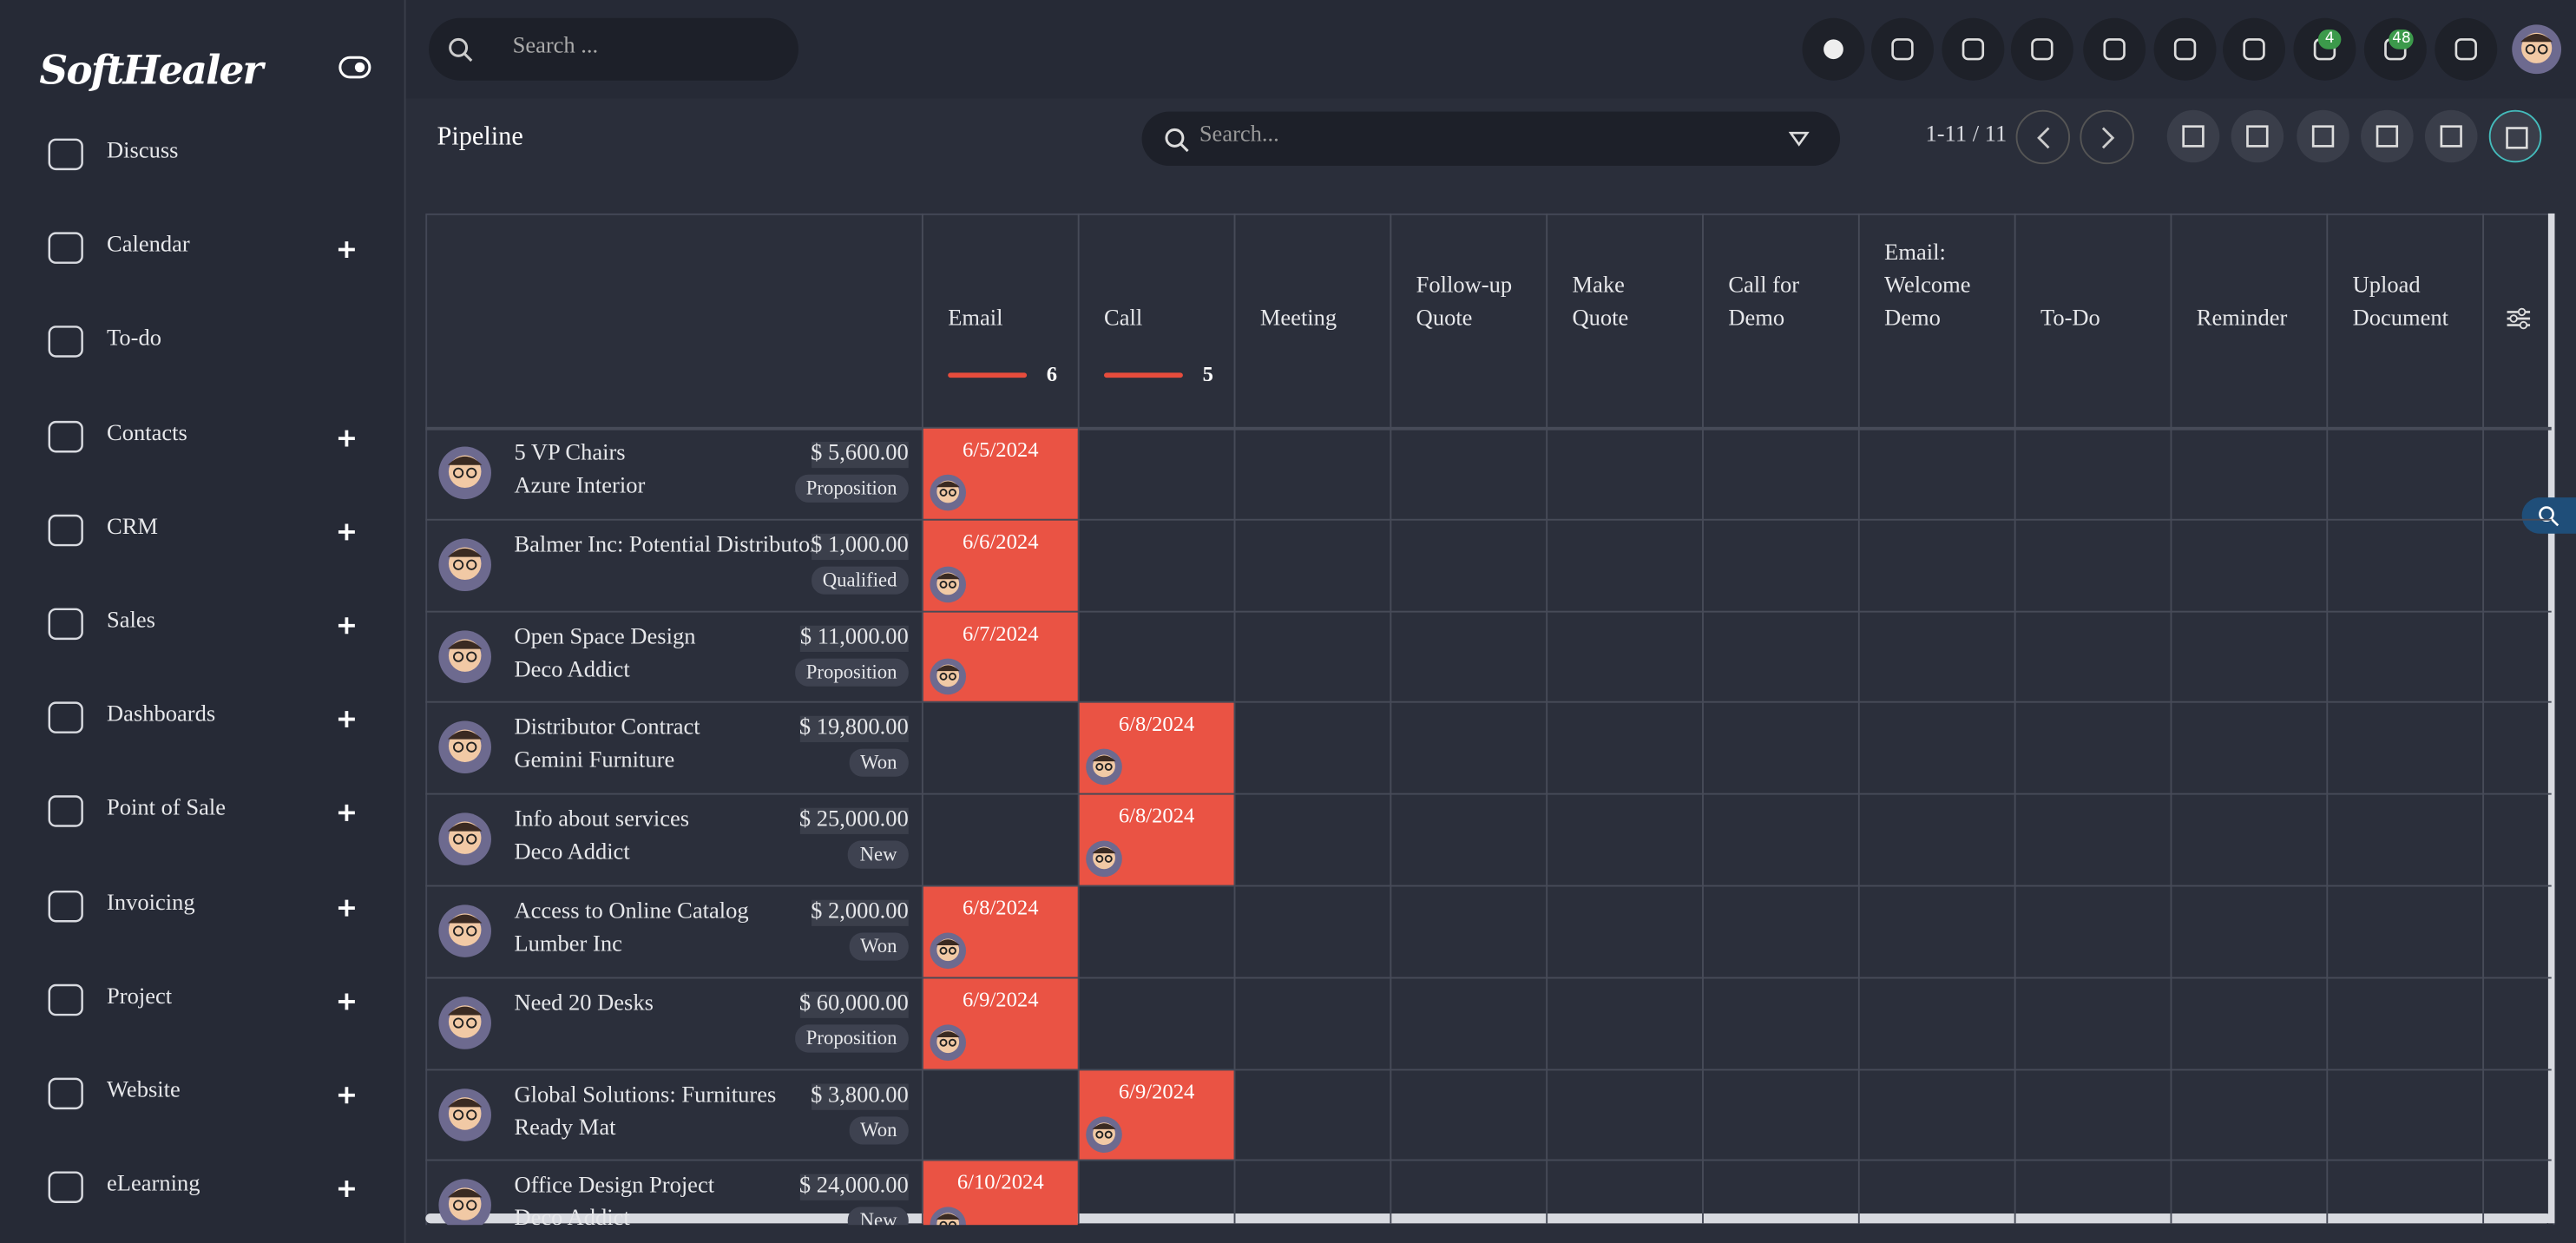  What do you see at coordinates (2537, 49) in the screenshot?
I see `user-avatar` at bounding box center [2537, 49].